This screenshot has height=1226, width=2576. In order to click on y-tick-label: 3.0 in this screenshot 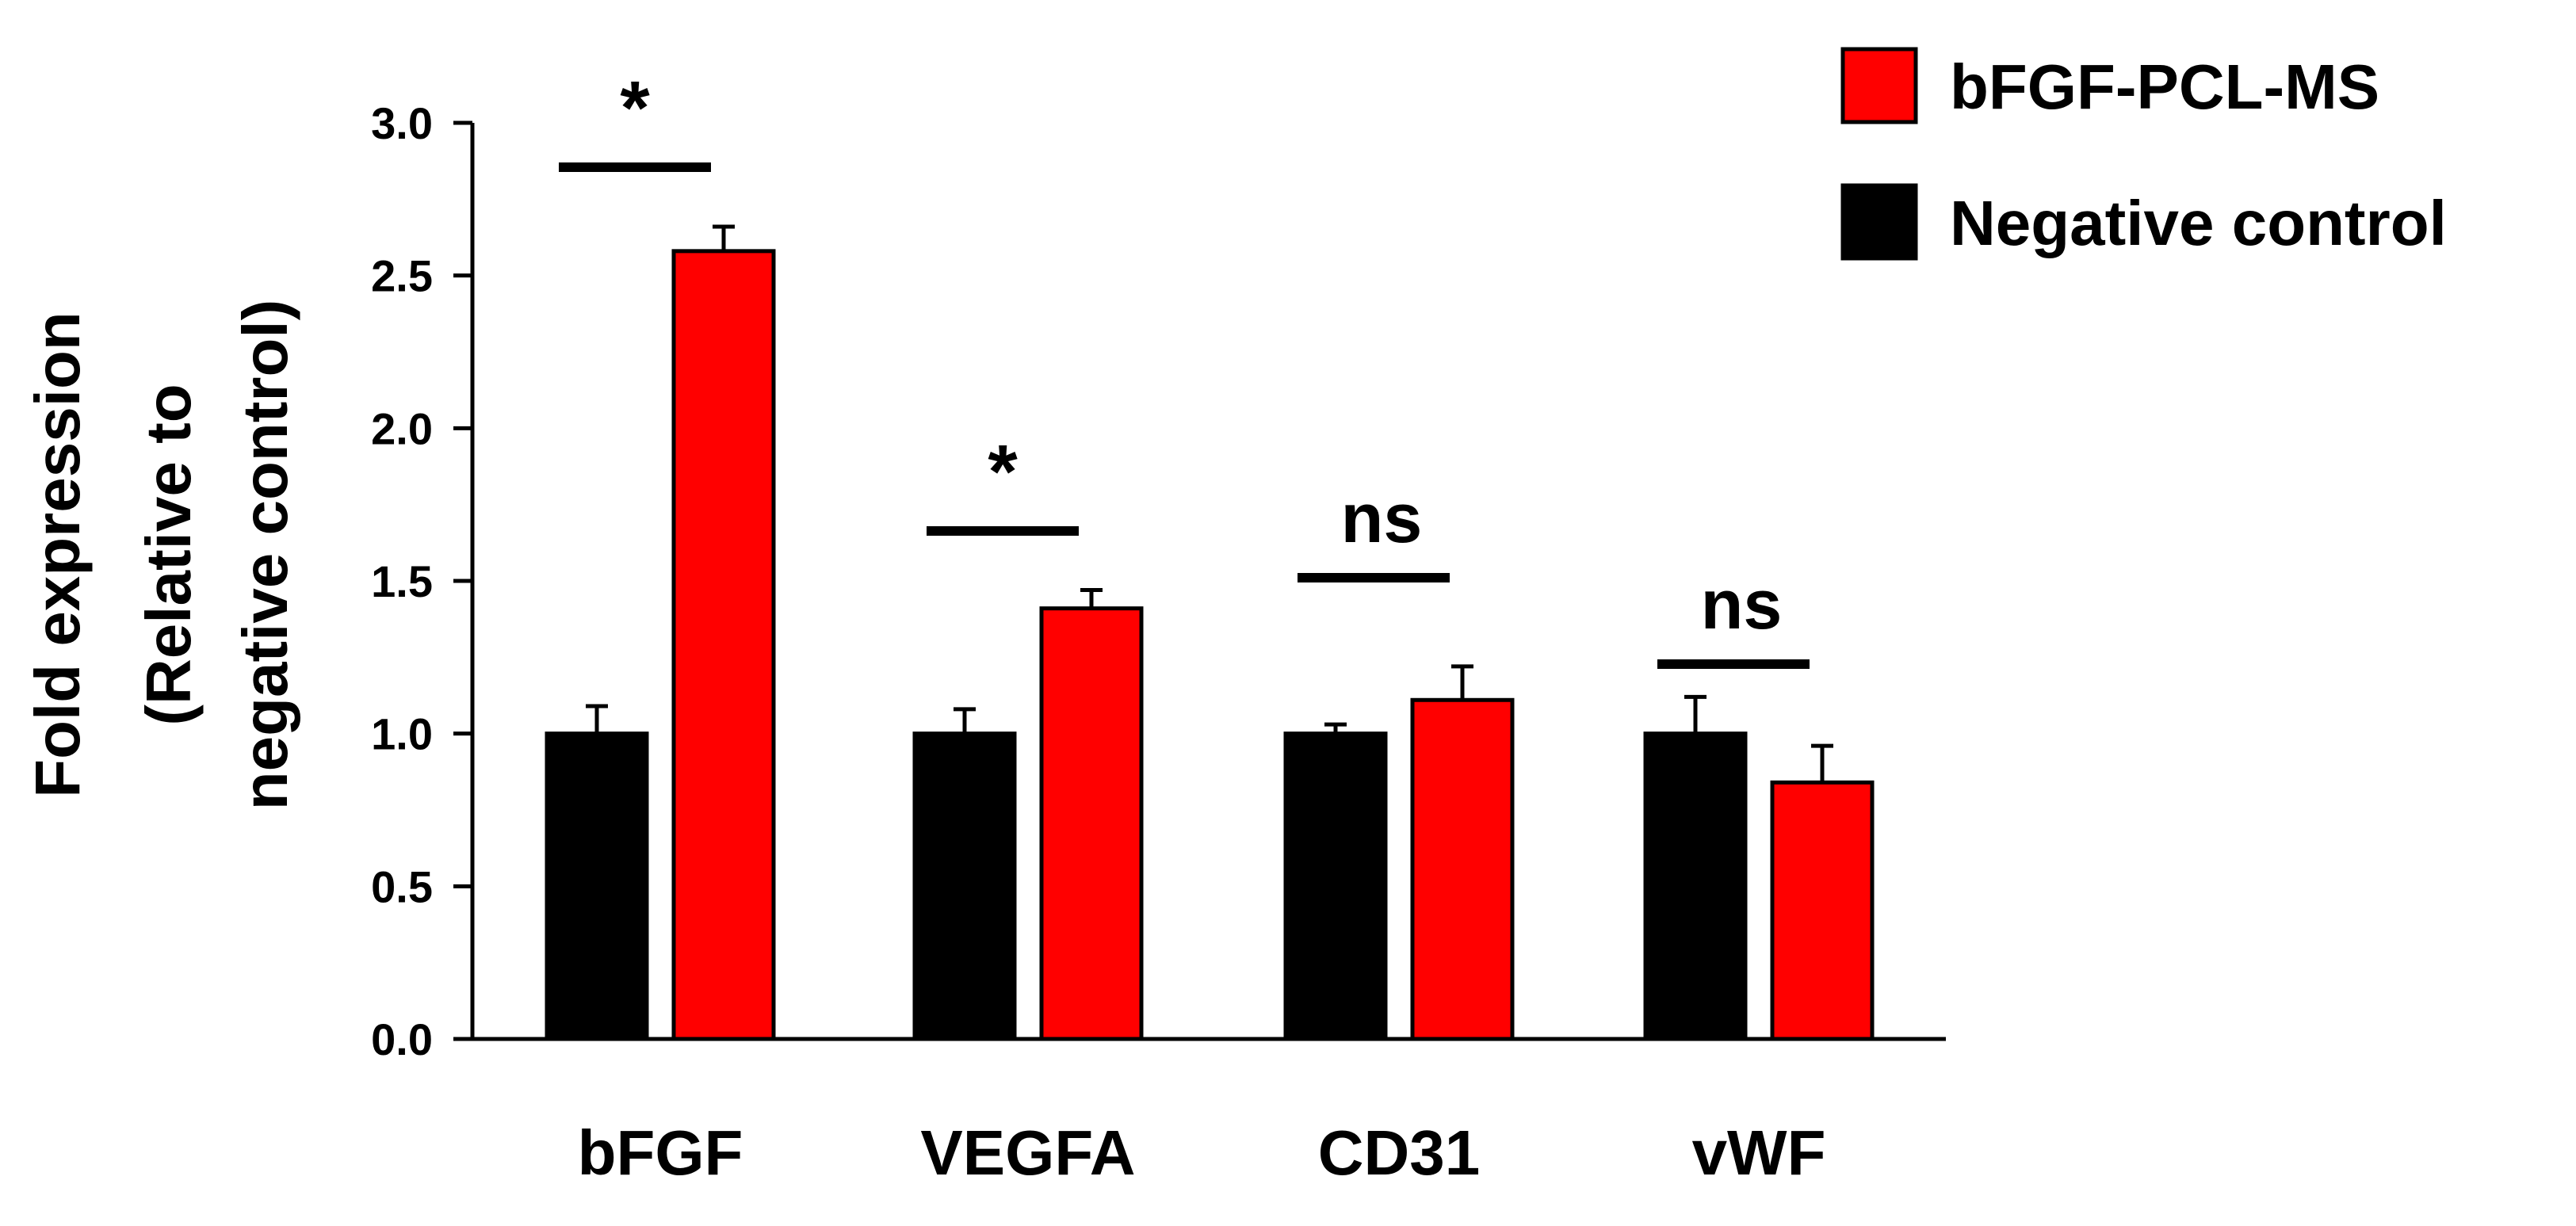, I will do `click(402, 123)`.